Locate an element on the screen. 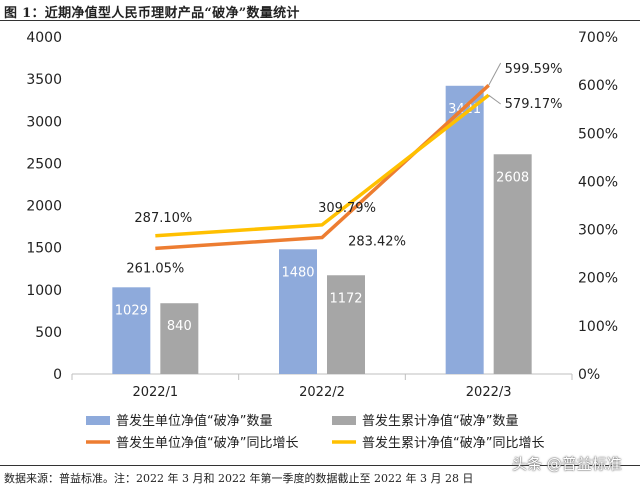 The image size is (640, 491). legend-label-1: 普发生单位净值“破净”数量 is located at coordinates (194, 421).